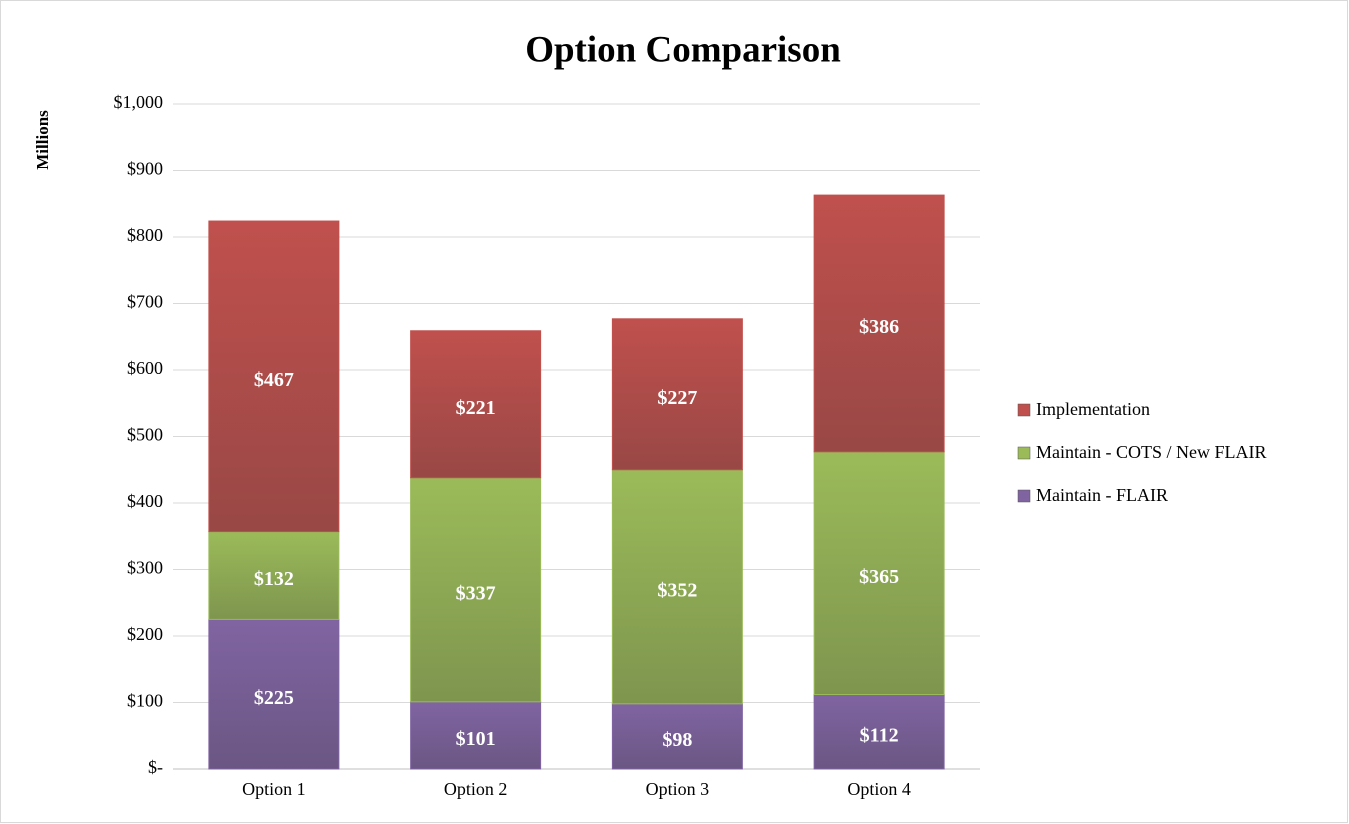 The image size is (1349, 824). Describe the element at coordinates (879, 735) in the screenshot. I see `data-label: $112` at that location.